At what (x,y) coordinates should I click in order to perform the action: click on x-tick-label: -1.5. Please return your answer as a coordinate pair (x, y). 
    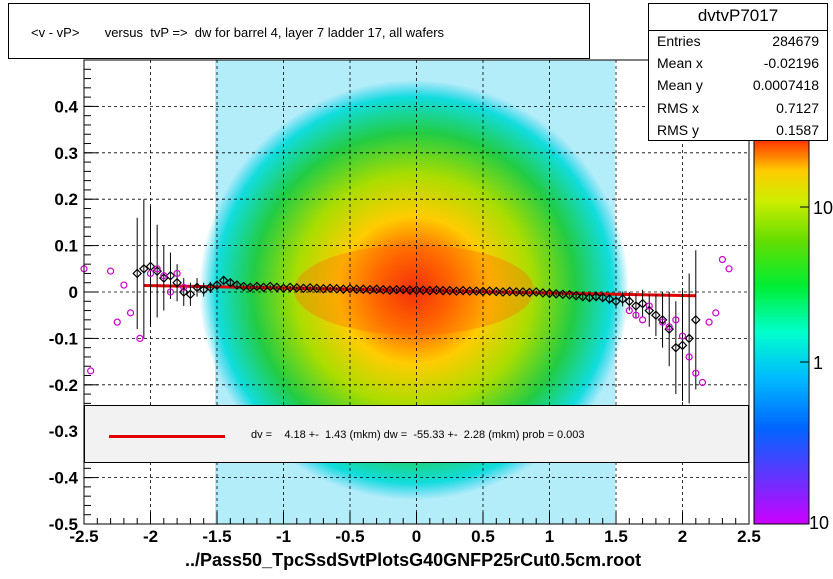
    Looking at the image, I should click on (216, 536).